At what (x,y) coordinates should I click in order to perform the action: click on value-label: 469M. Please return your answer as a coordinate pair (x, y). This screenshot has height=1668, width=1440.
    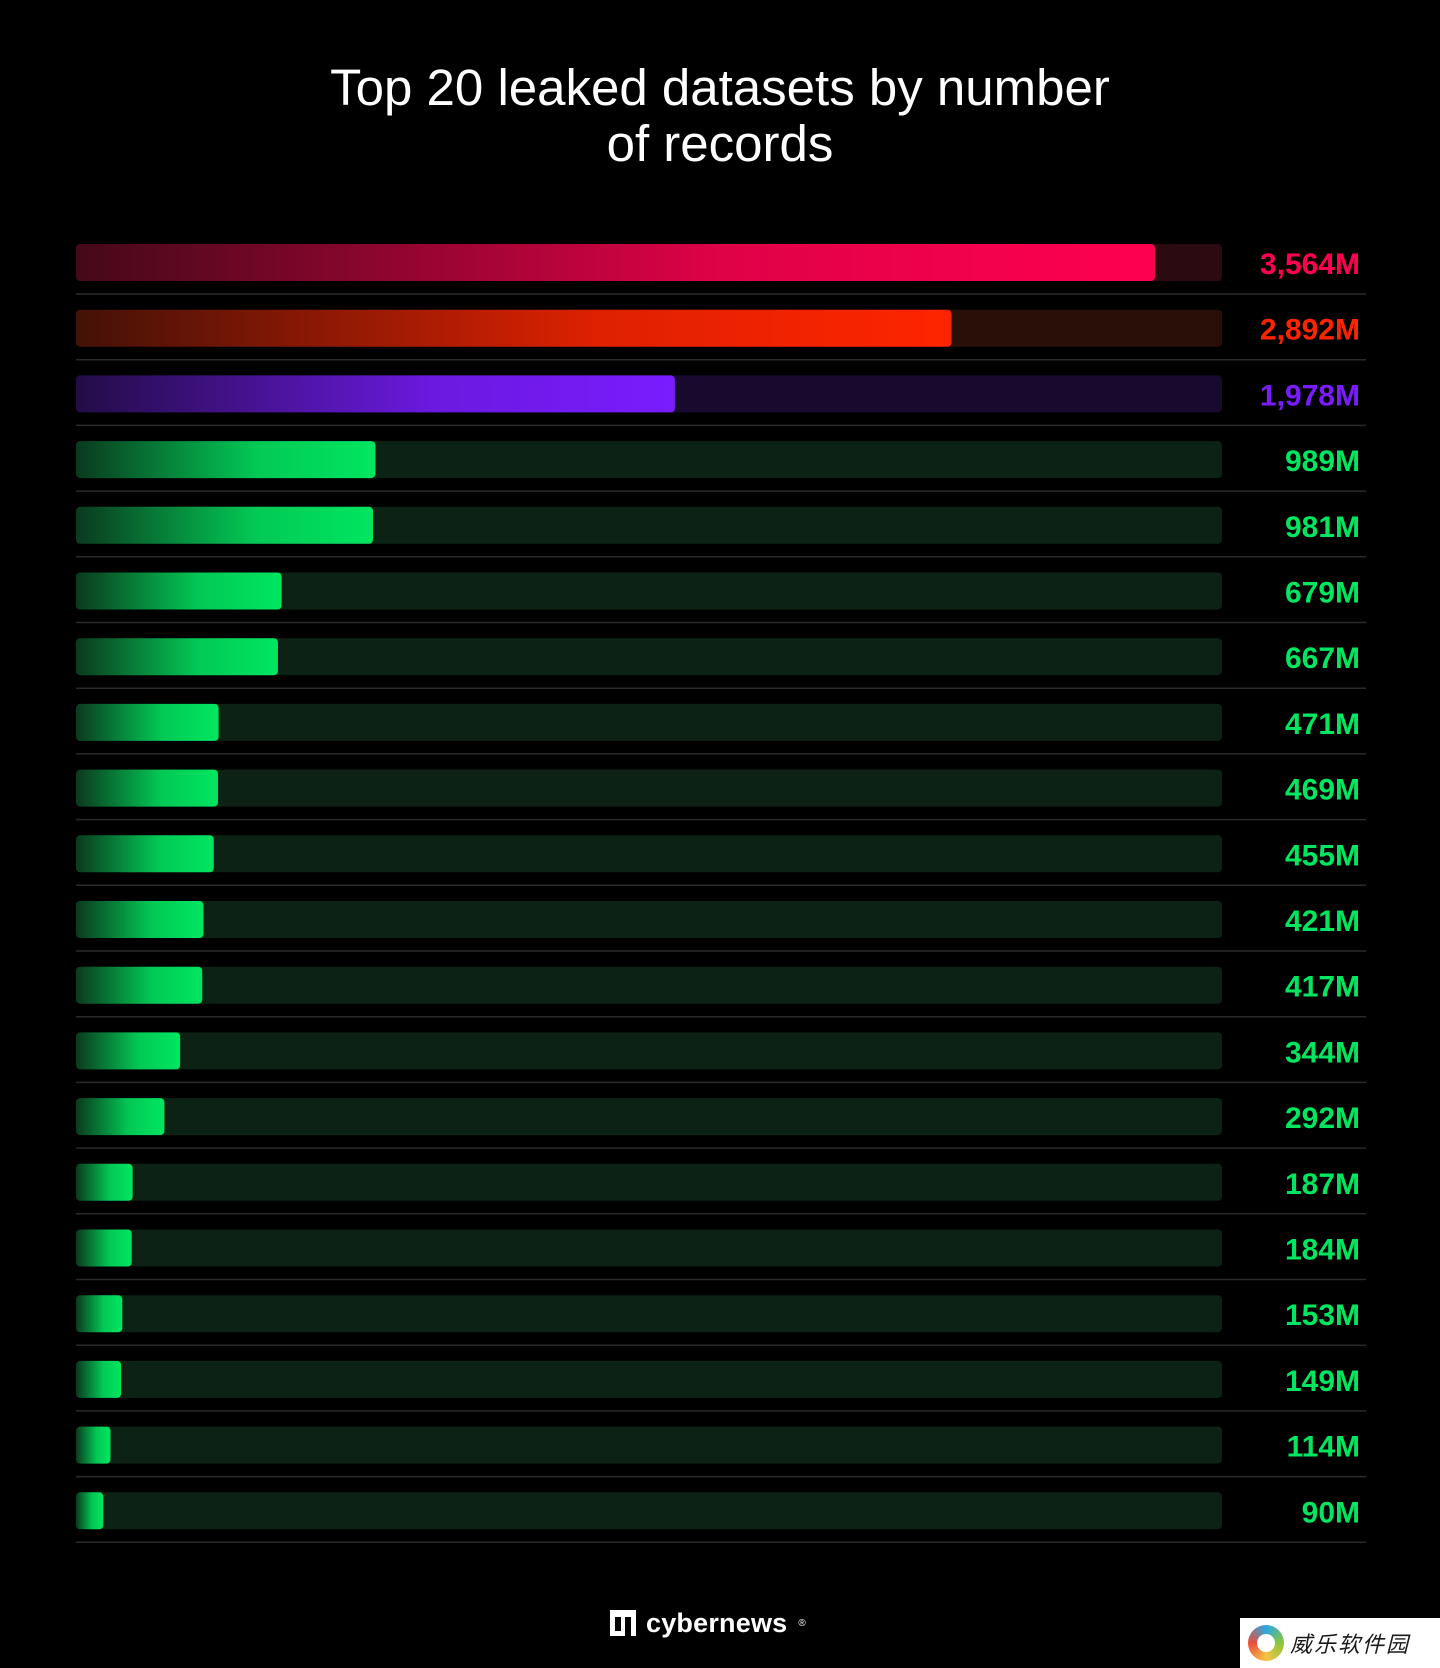
    Looking at the image, I should click on (1322, 790).